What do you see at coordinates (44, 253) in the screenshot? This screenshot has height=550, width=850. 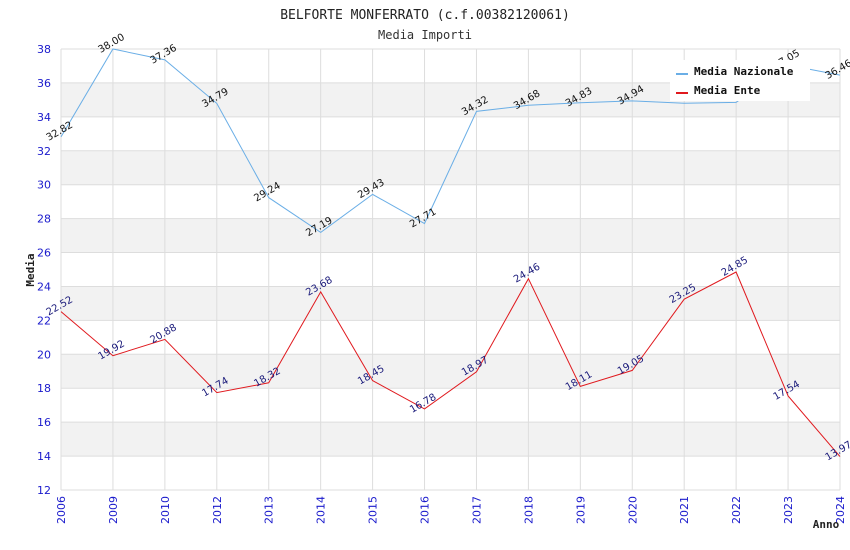 I see `y-tick-label: 26` at bounding box center [44, 253].